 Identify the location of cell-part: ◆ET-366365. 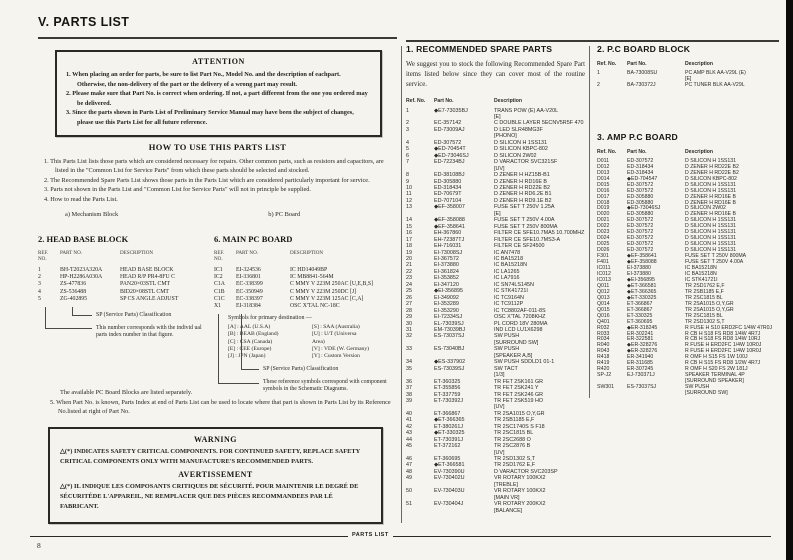
(449, 420).